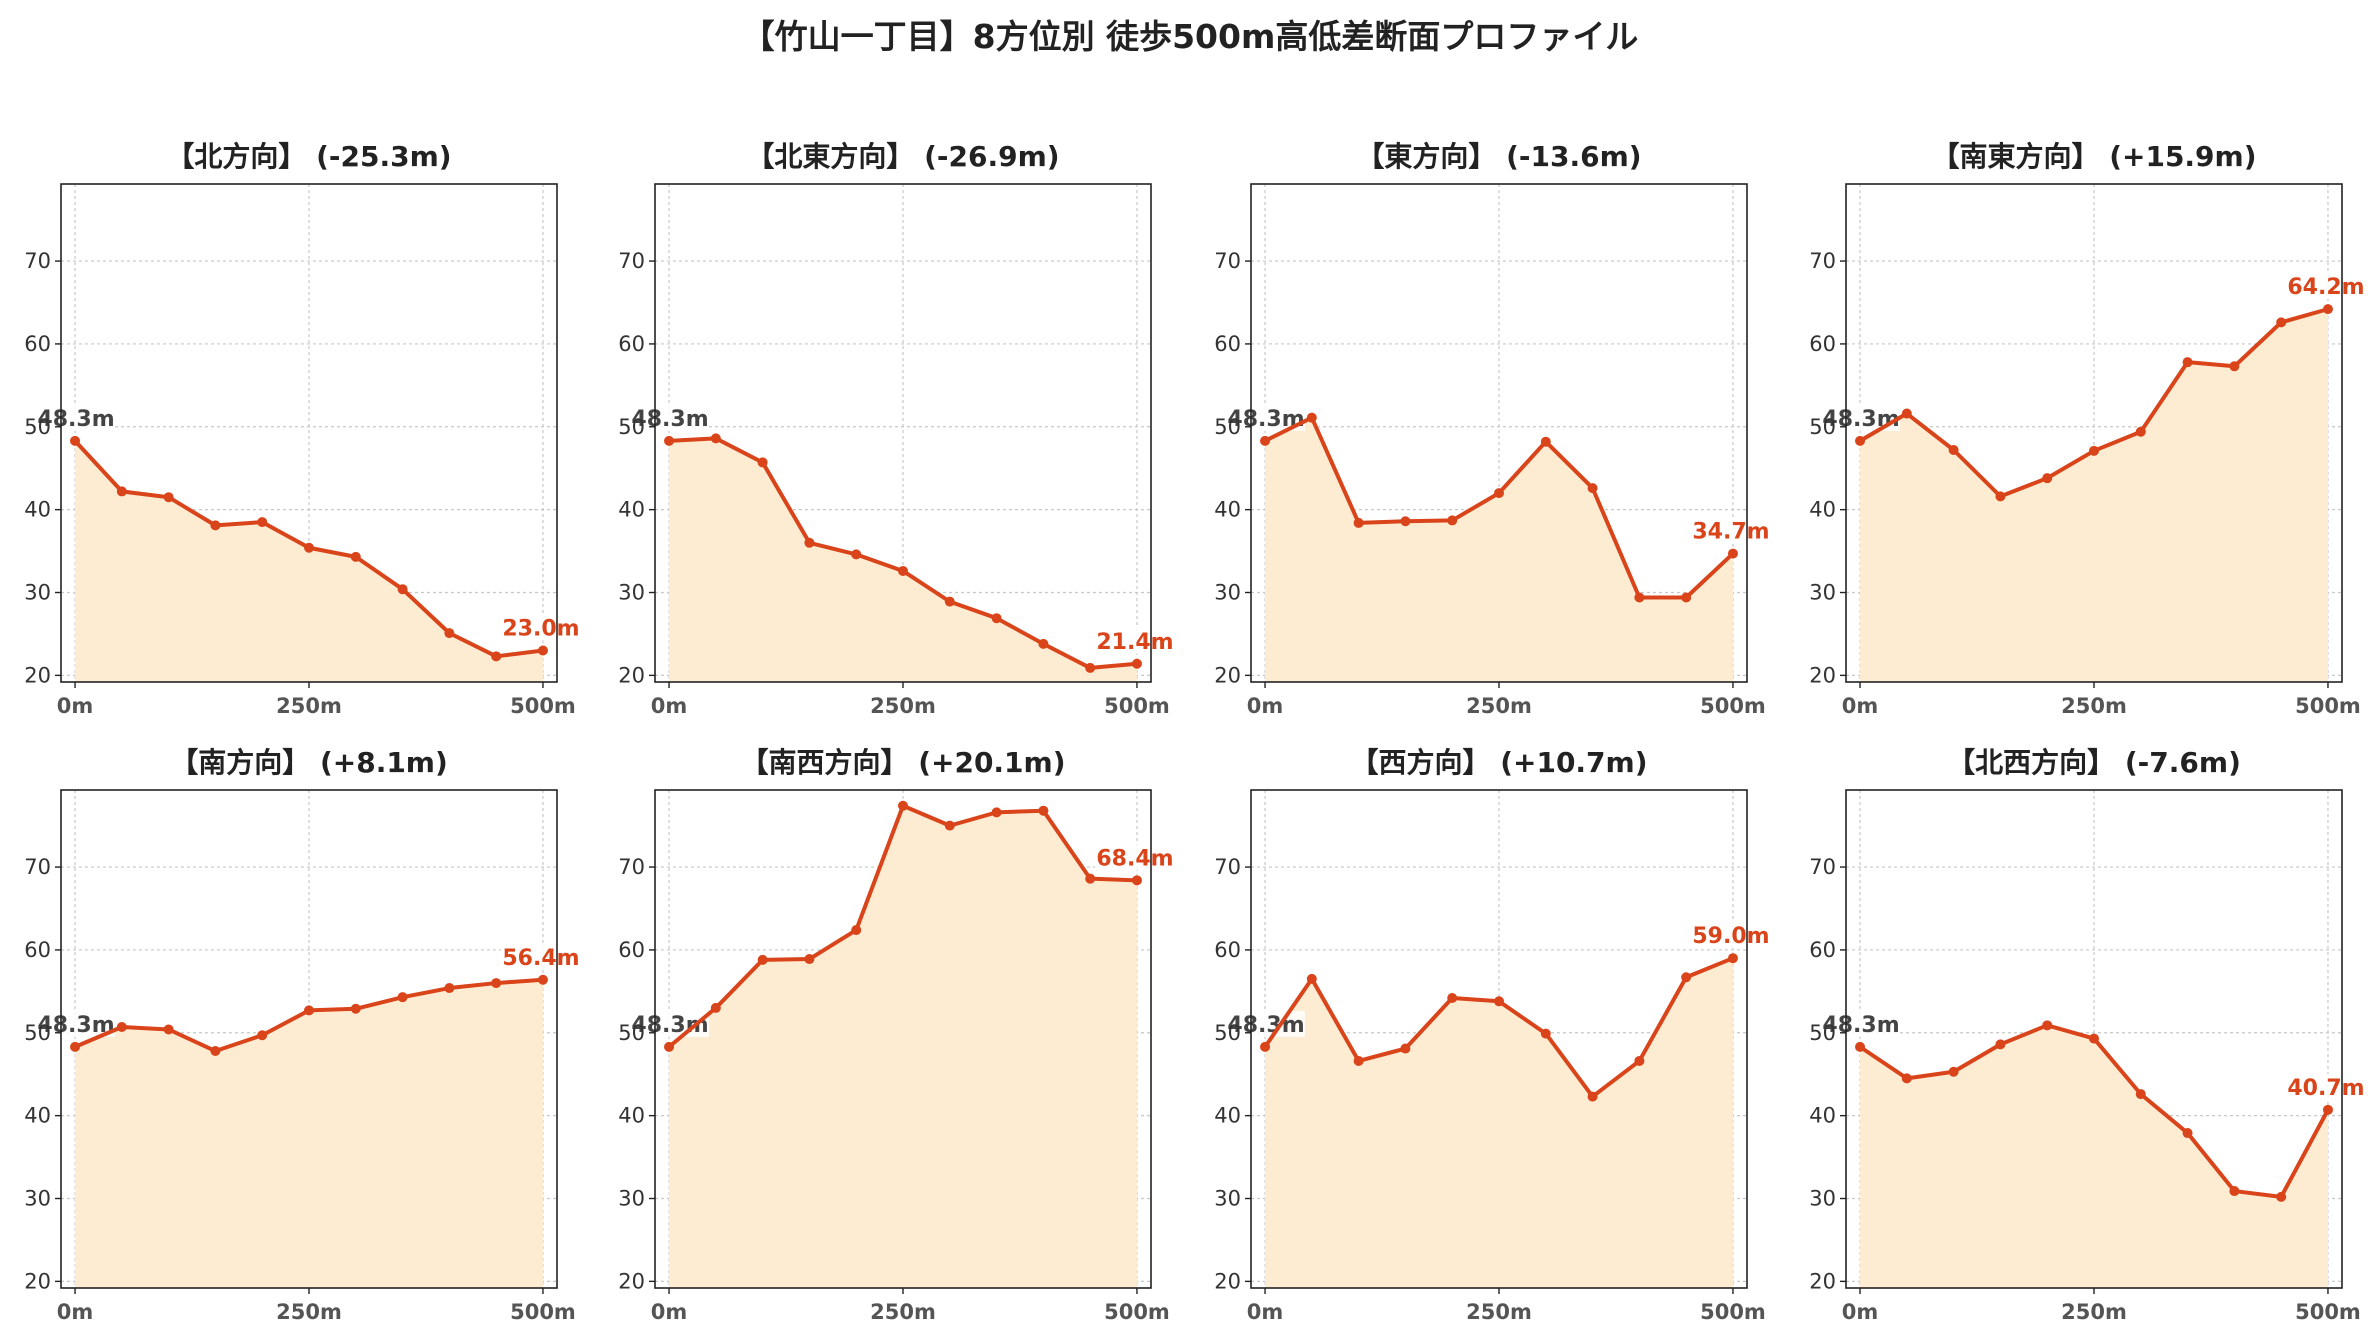  What do you see at coordinates (2094, 762) in the screenshot?
I see `panel-title: 【北西方向】 (-7.6m)` at bounding box center [2094, 762].